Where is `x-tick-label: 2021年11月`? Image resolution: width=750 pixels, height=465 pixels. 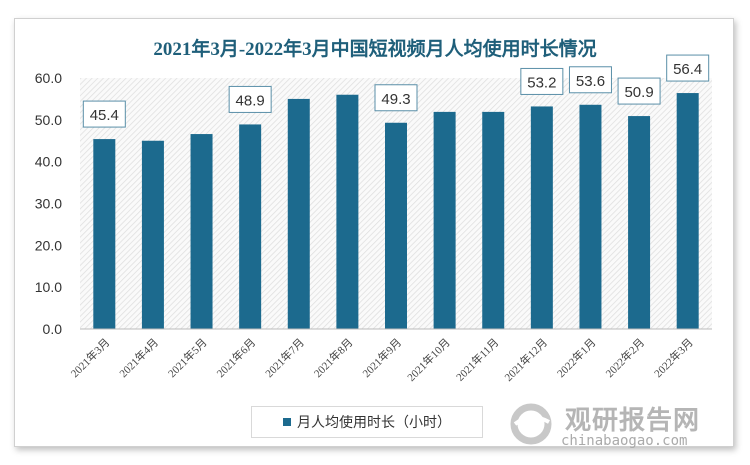
x-tick-label: 2021年11月 is located at coordinates (477, 359).